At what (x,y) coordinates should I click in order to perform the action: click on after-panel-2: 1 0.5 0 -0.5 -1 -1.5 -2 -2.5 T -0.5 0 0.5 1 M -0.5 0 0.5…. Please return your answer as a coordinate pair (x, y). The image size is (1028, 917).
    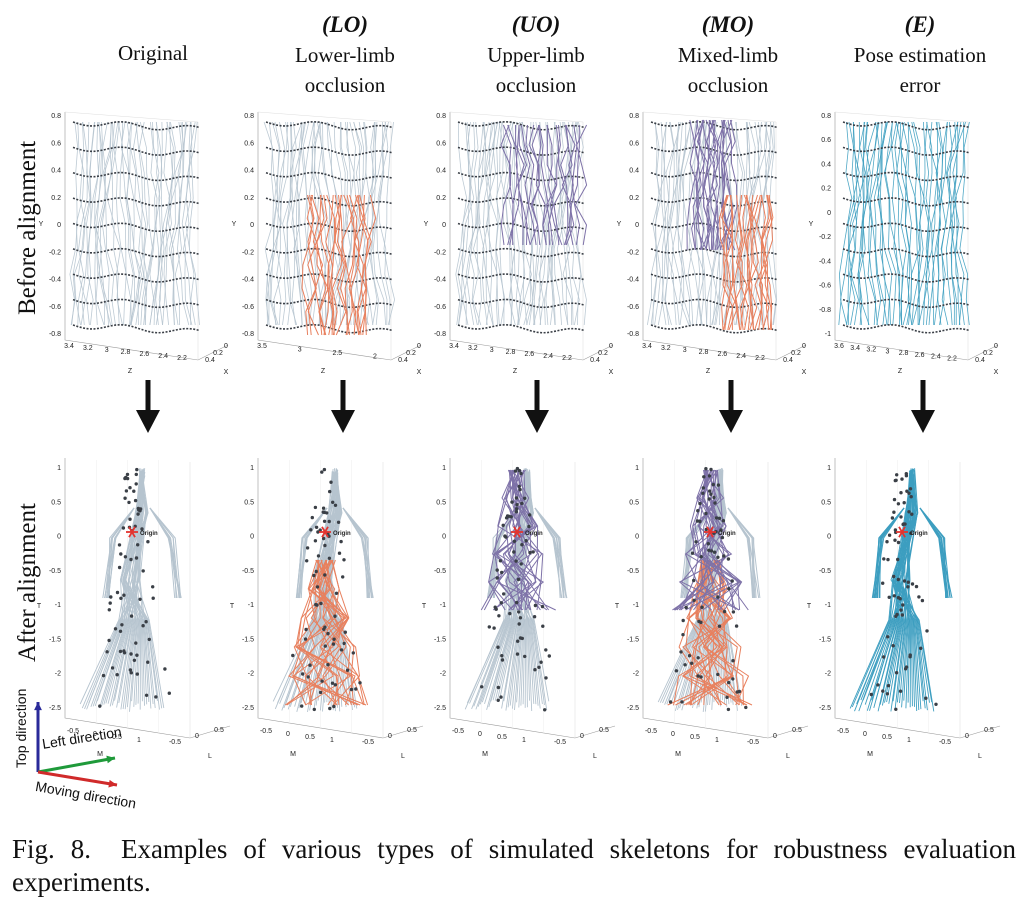
    Looking at the image, I should click on (327, 609).